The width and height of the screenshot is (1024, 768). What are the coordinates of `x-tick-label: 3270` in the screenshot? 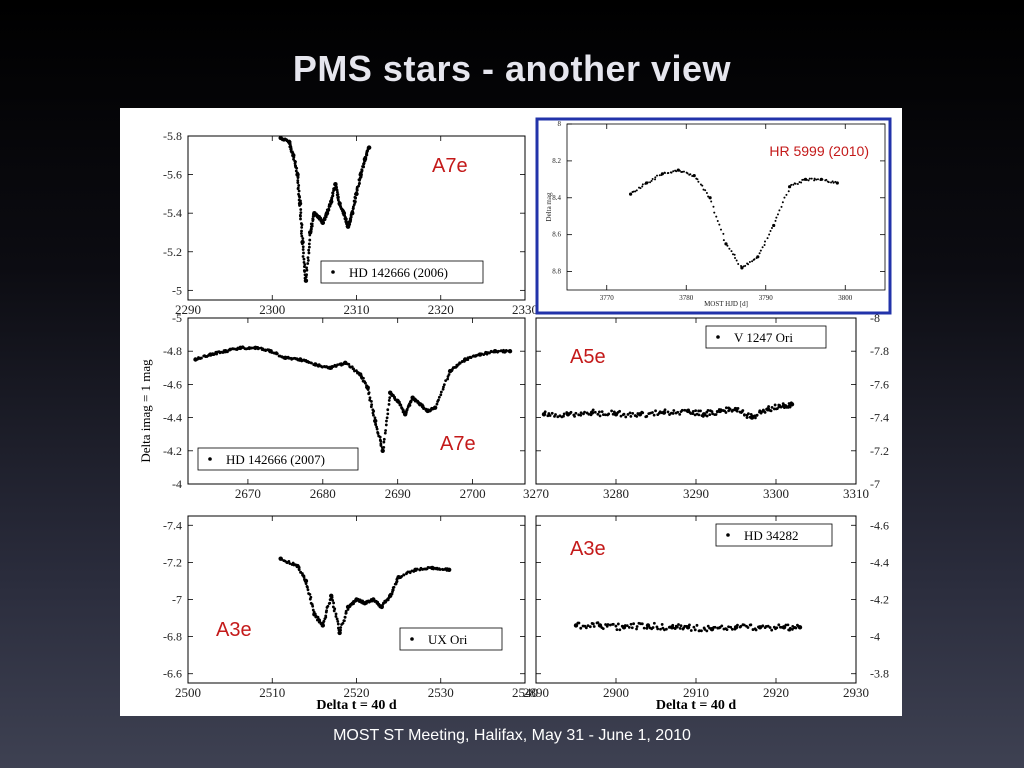 It's located at (536, 493).